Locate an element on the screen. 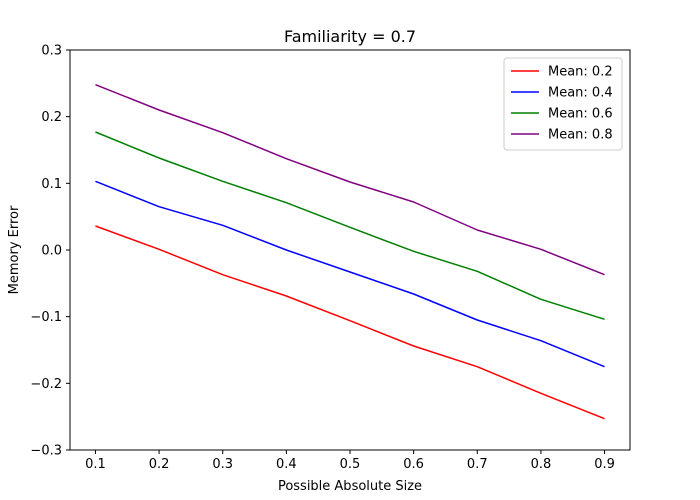  x-axis-label: Possible Absolute Size is located at coordinates (350, 486).